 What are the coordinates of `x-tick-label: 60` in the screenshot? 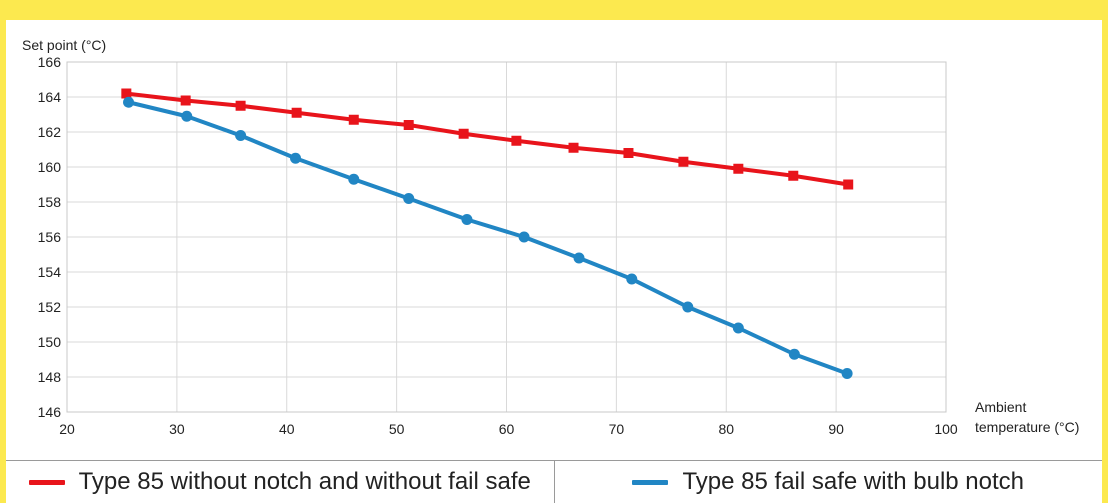 It's located at (507, 429).